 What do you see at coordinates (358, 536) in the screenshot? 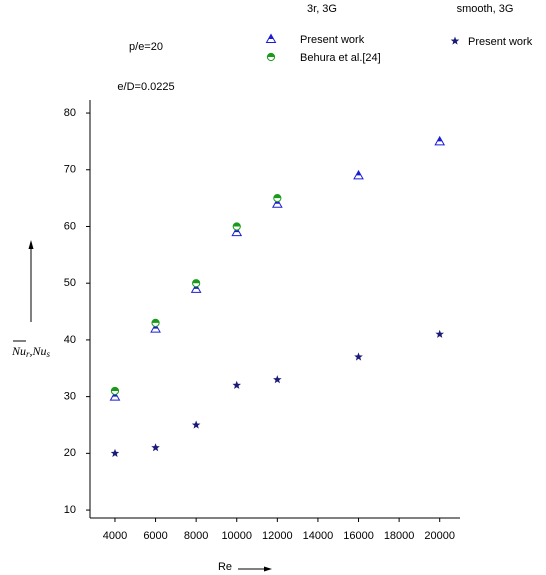
I see `x-tick-label: 16000` at bounding box center [358, 536].